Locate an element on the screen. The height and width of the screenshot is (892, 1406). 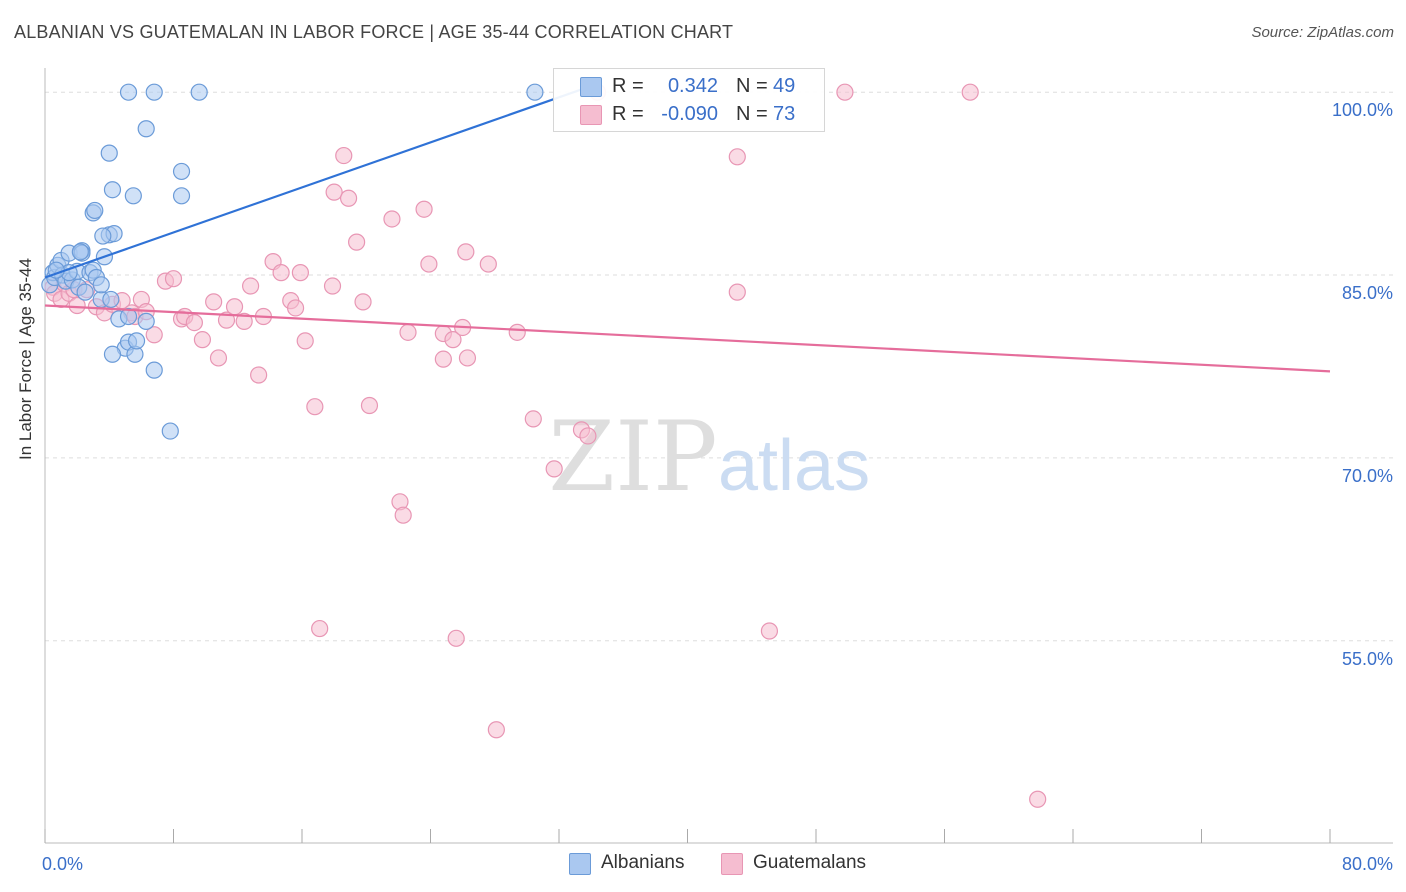
y-tick-label: 55.0% is located at coordinates (1367, 659).